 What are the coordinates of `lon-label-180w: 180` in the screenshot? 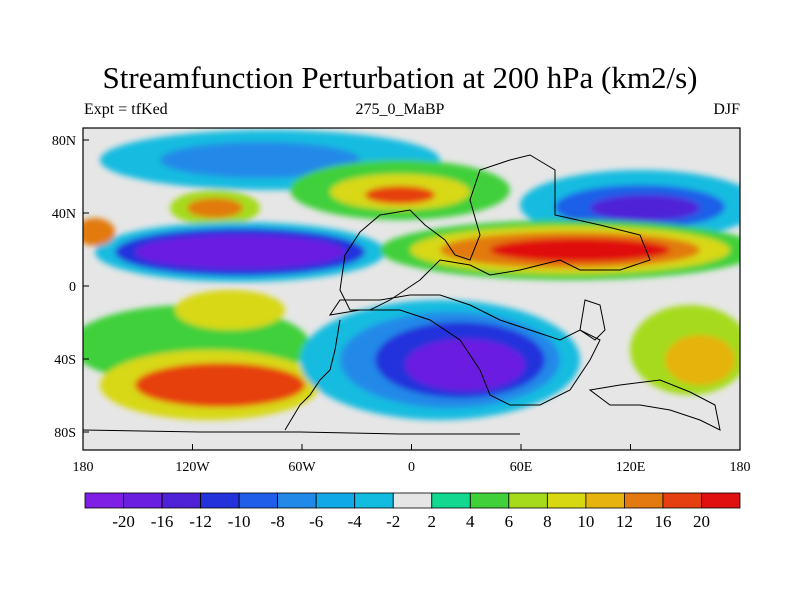 It's located at (83, 467).